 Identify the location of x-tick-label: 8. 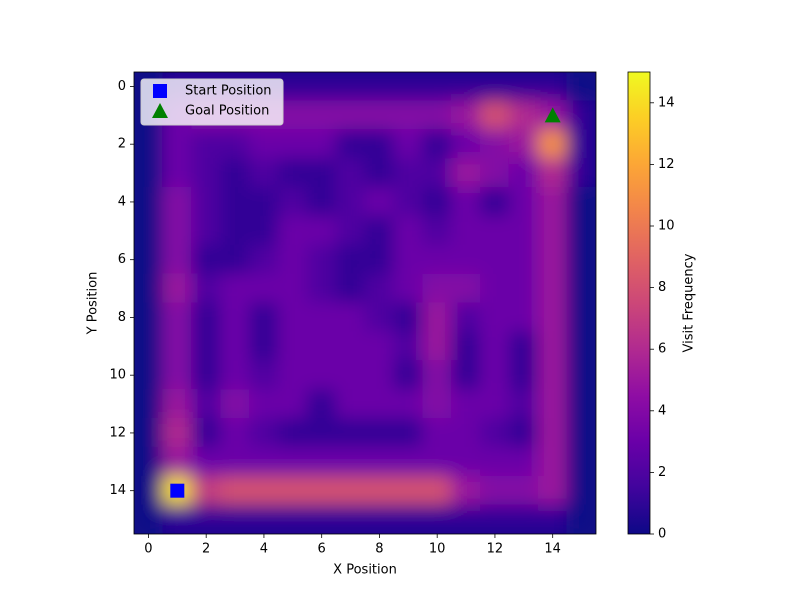
(379, 549).